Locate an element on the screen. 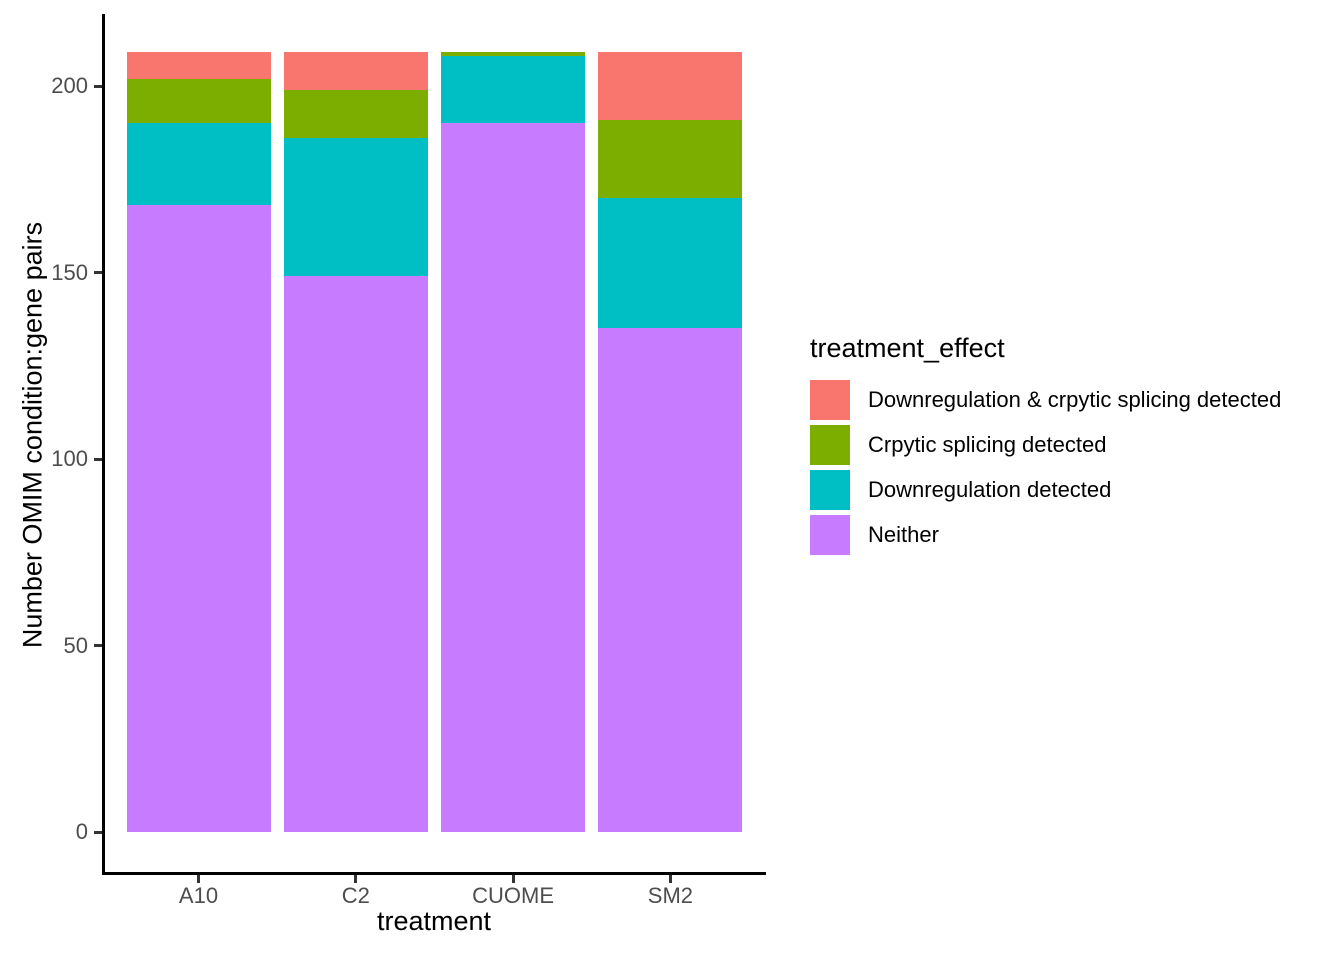 This screenshot has height=960, width=1344. legend-label: Downregulation detected is located at coordinates (990, 489).